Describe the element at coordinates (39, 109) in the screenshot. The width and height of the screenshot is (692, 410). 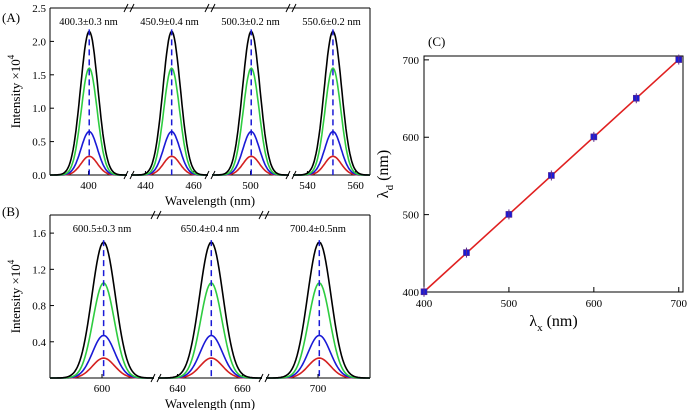
I see `y-tick-label: 1.0` at that location.